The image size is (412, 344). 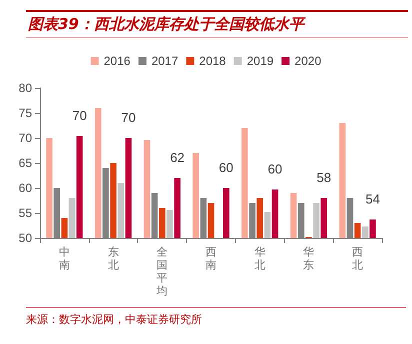 What do you see at coordinates (216, 317) in the screenshot?
I see `source-note: 来源：数字水泥网，中泰证券研究所` at bounding box center [216, 317].